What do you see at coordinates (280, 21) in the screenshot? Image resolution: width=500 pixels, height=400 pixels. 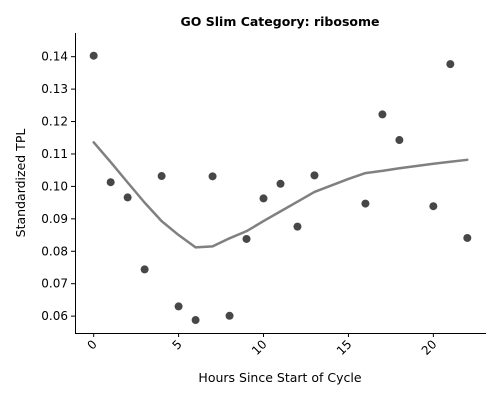 I see `chart-title: GO Slim Category: ribosome` at bounding box center [280, 21].